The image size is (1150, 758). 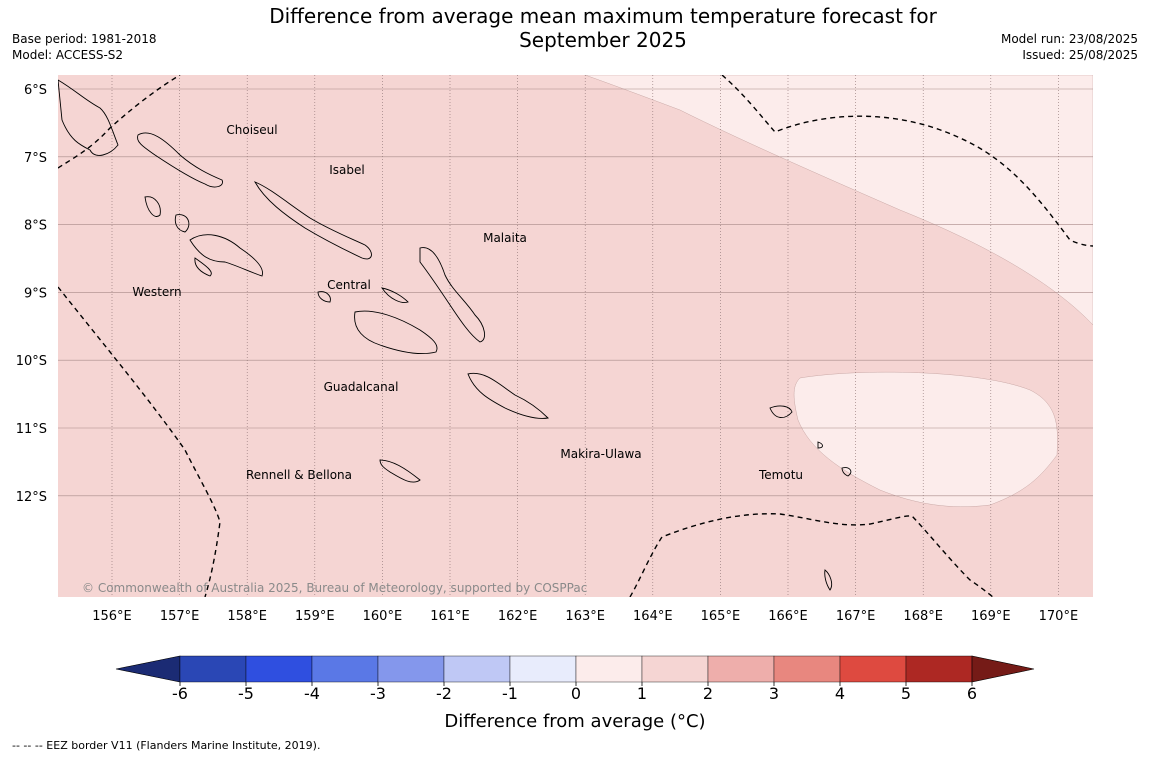 What do you see at coordinates (840, 693) in the screenshot?
I see `colorbar-tick-label: 4` at bounding box center [840, 693].